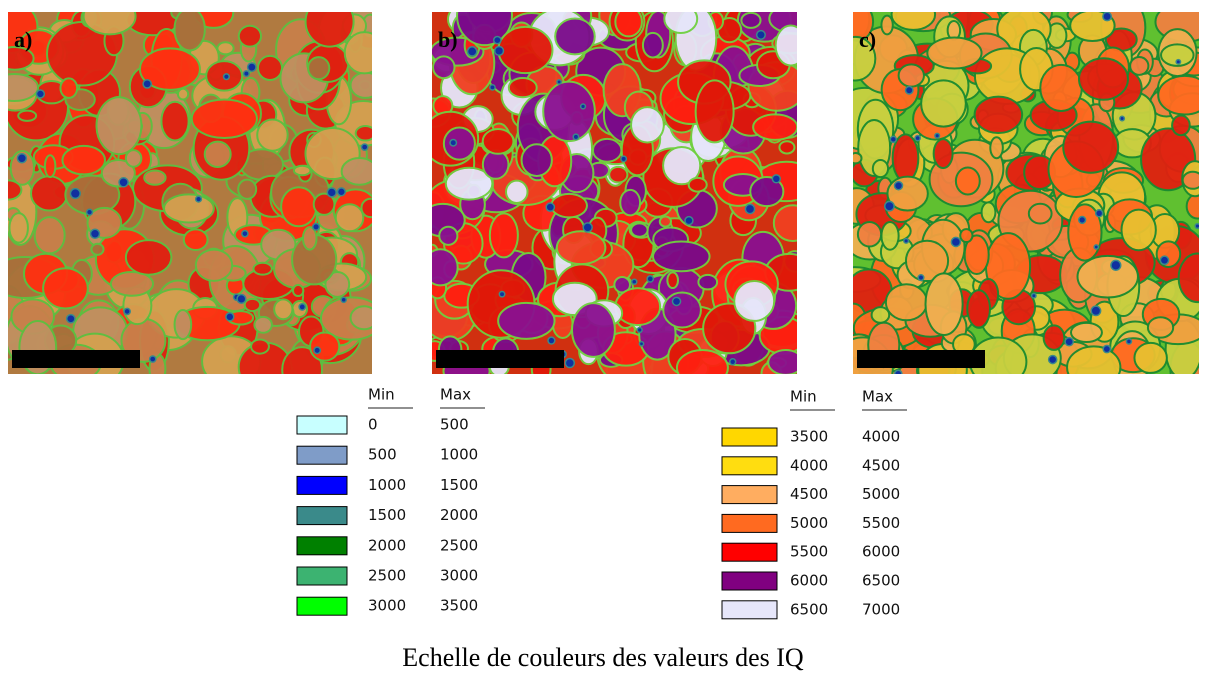 This screenshot has height=689, width=1206. I want to click on caption: Echelle de couleurs des valeurs des IQ, so click(603, 657).